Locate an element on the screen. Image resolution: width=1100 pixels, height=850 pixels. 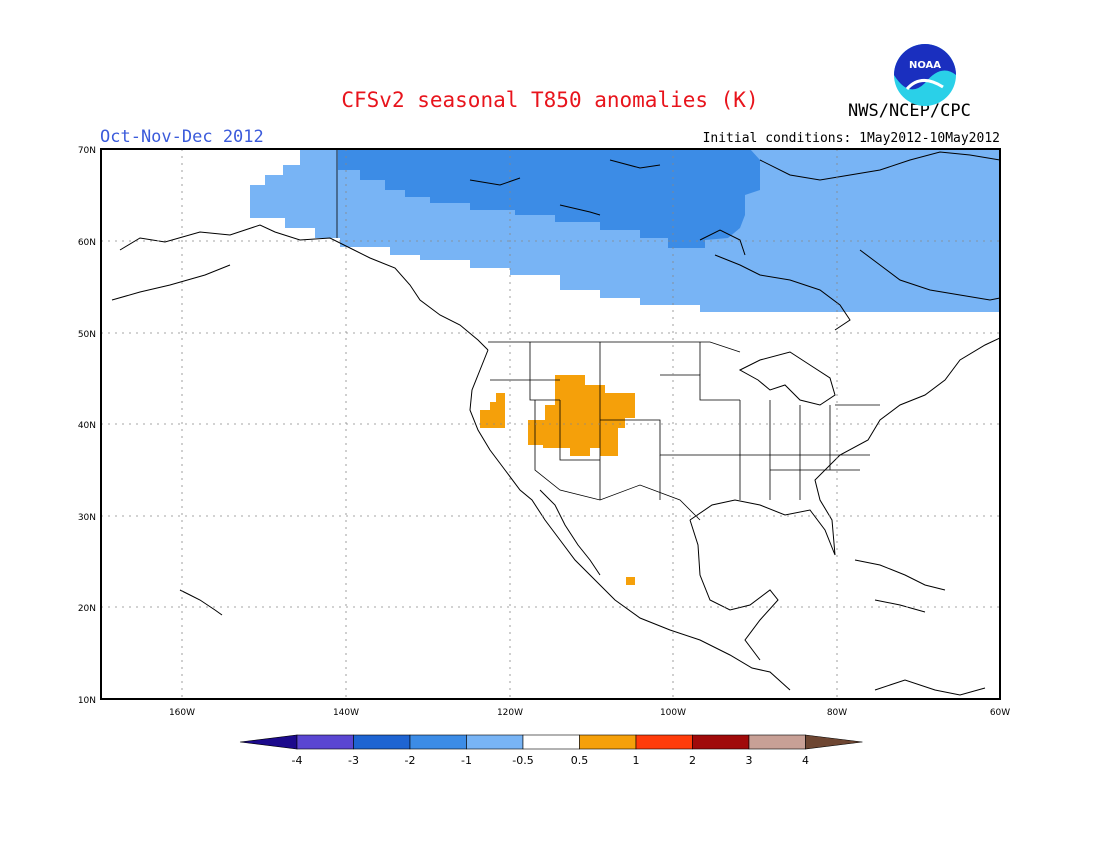
lat-label-10n: 10N is located at coordinates (87, 701).